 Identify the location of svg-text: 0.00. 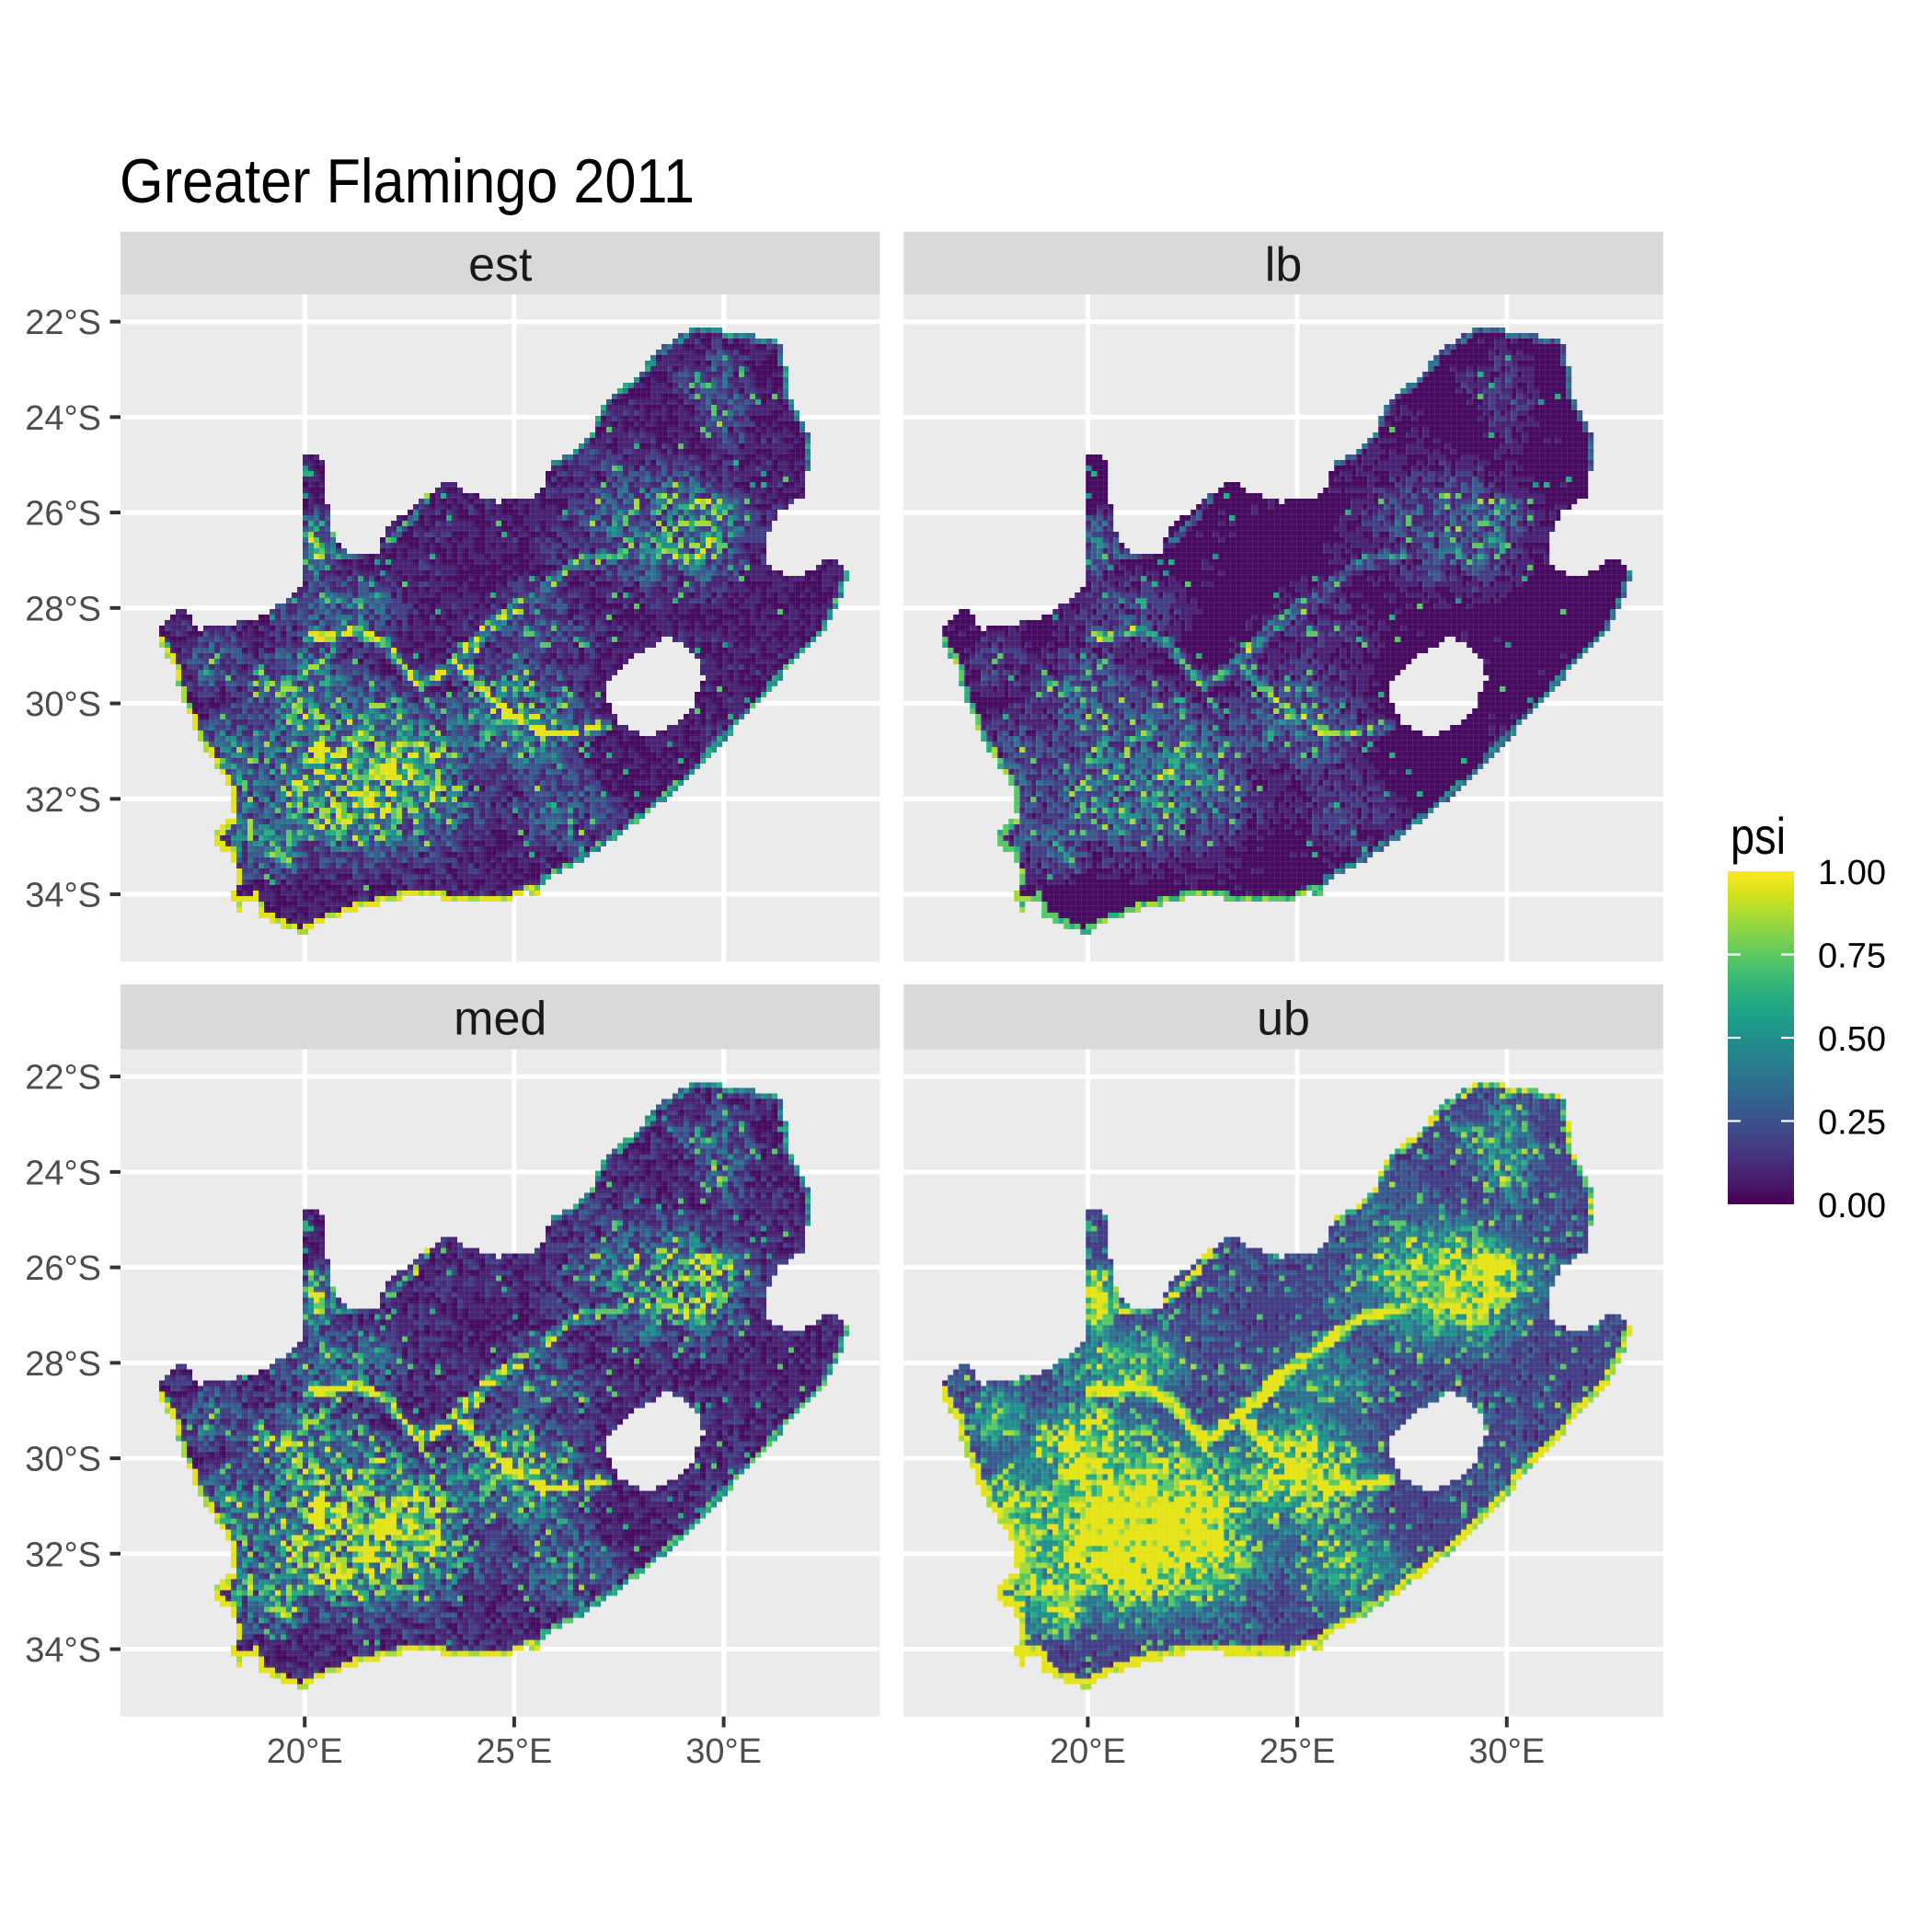
(1852, 1206).